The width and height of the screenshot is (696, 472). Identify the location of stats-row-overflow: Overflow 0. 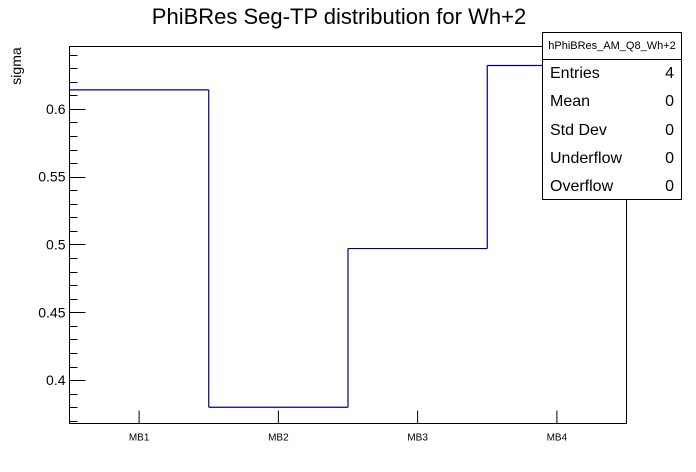
(612, 187).